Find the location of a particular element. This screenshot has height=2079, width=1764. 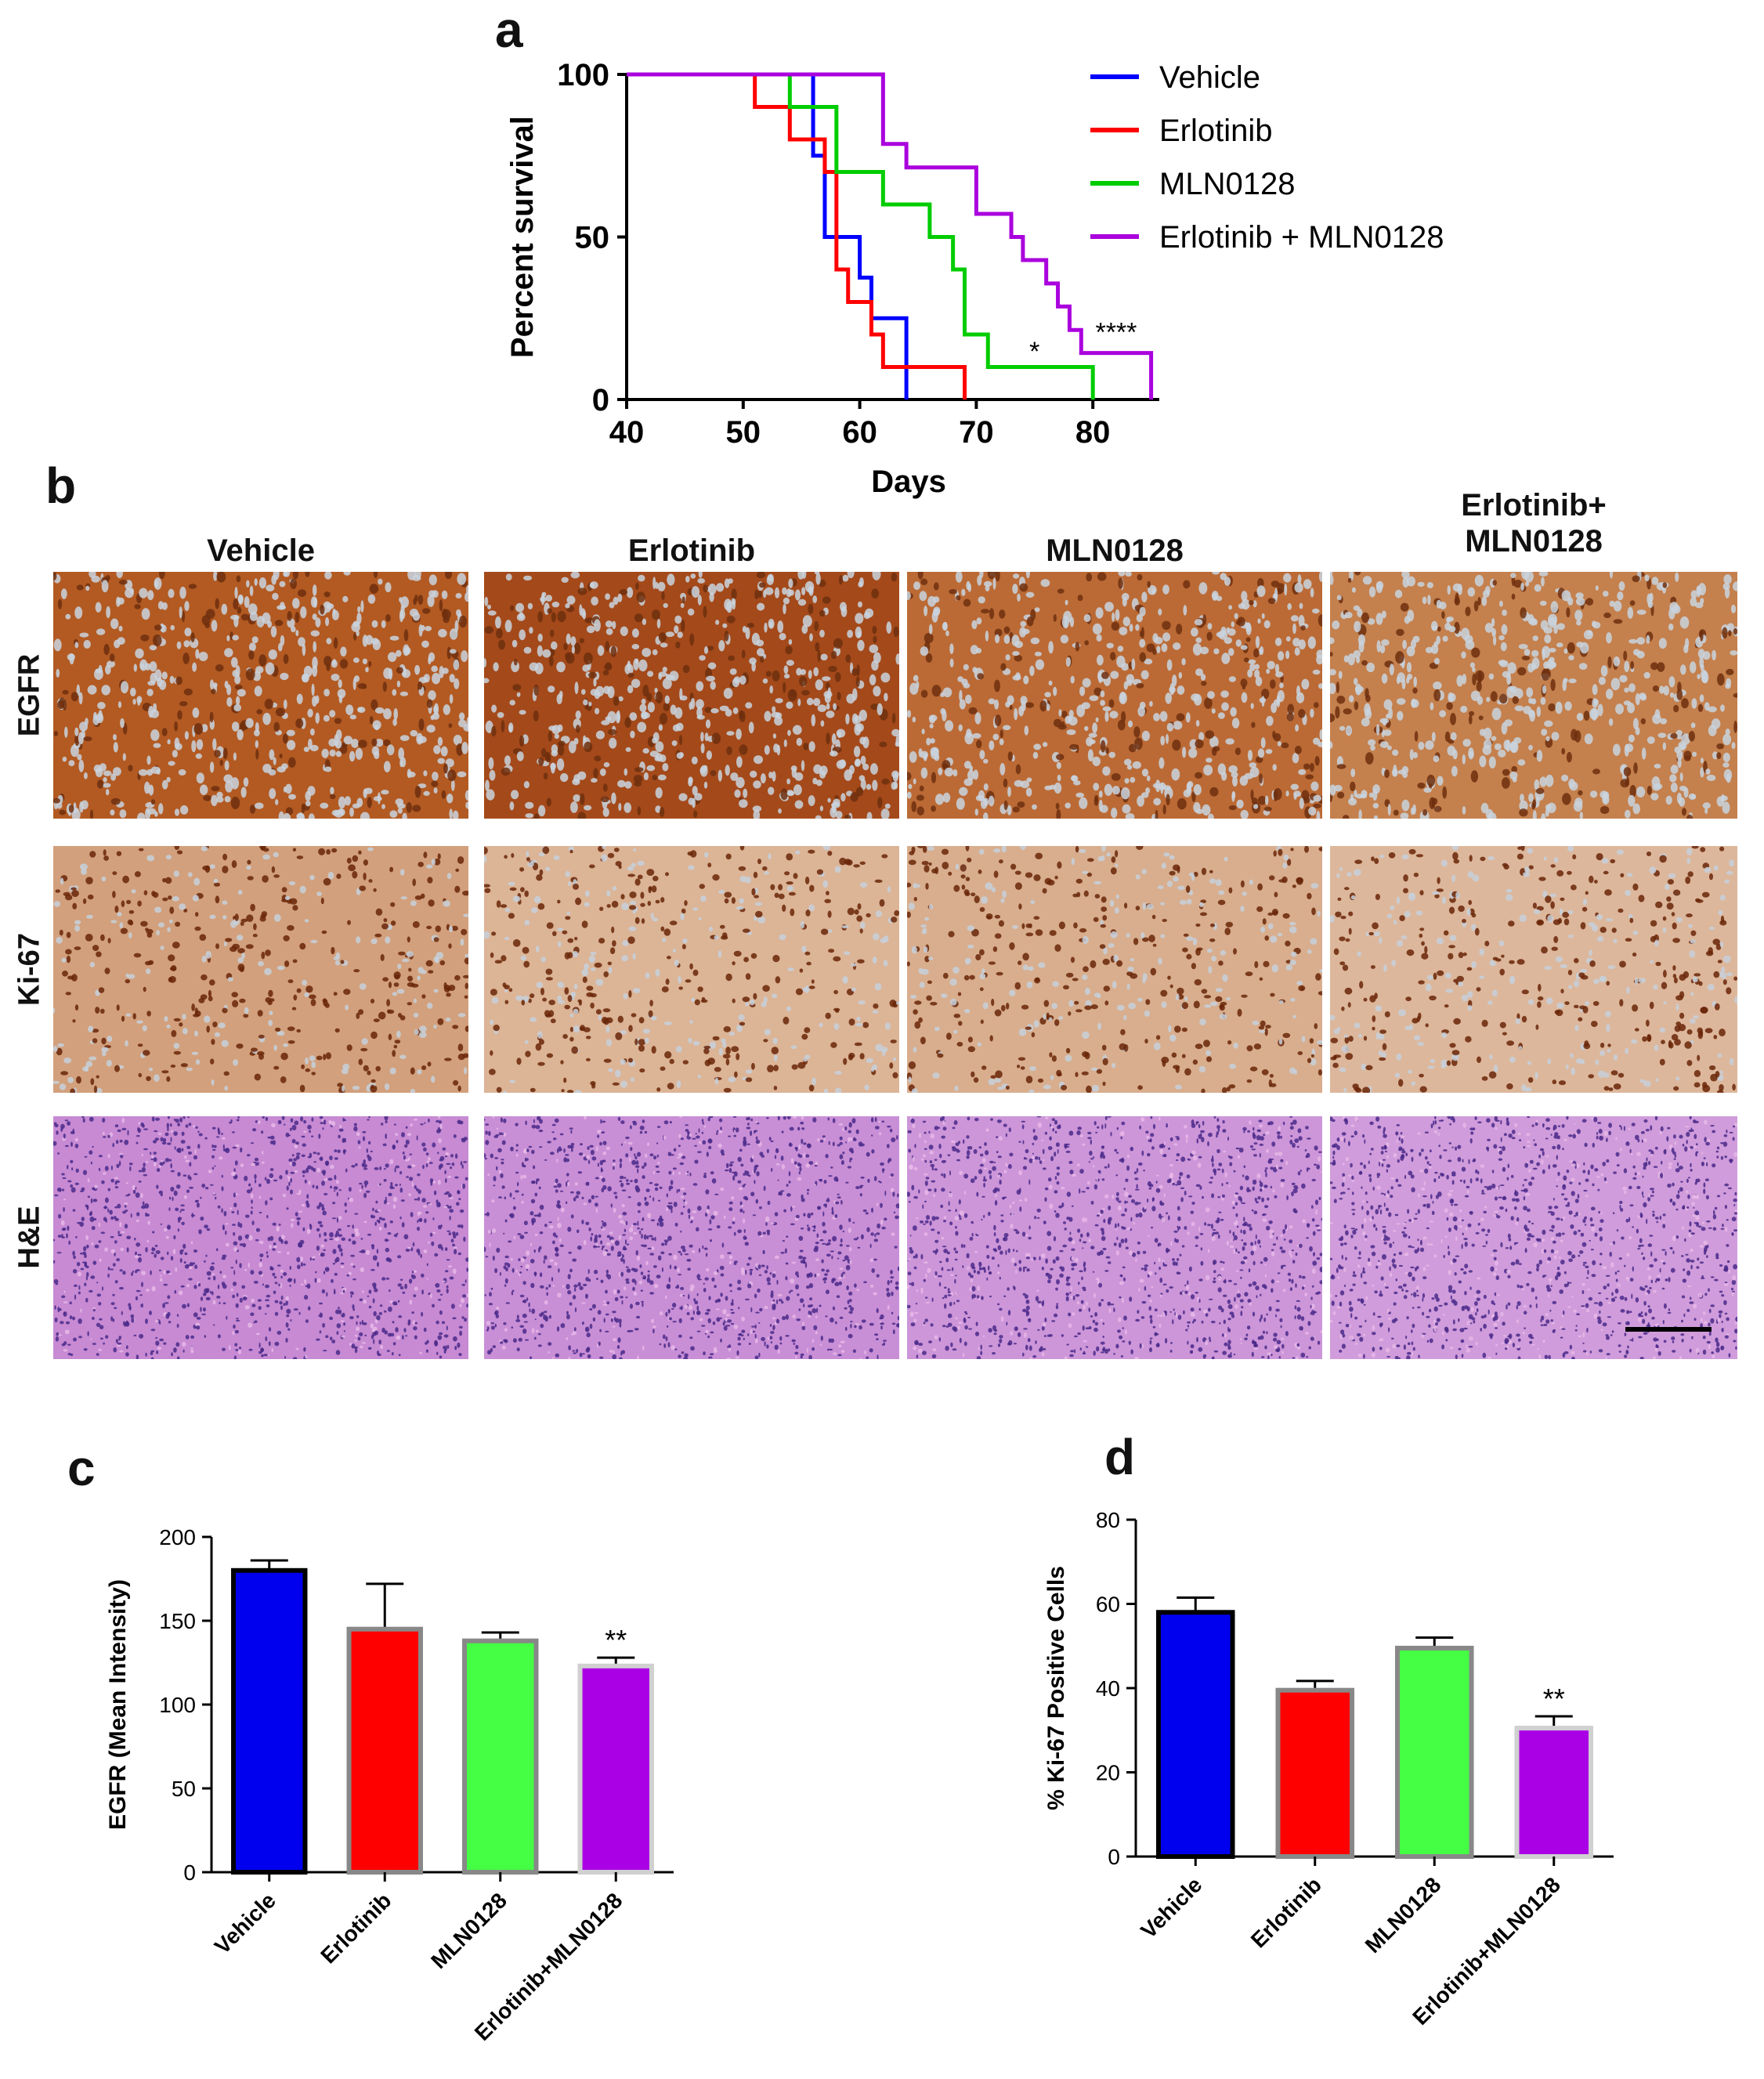

panel-letter-a: a is located at coordinates (509, 30).